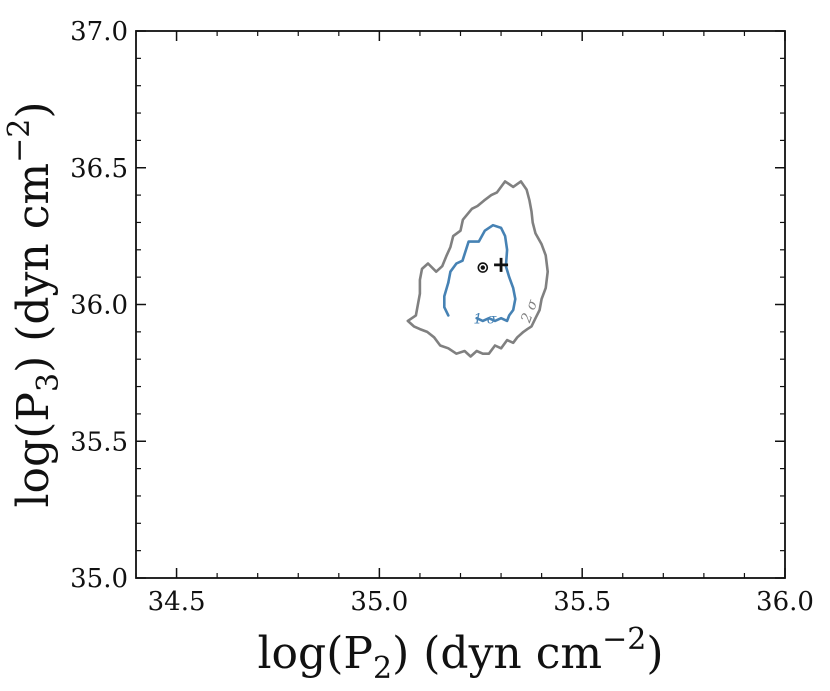  I want to click on best-fit-point, so click(501, 264).